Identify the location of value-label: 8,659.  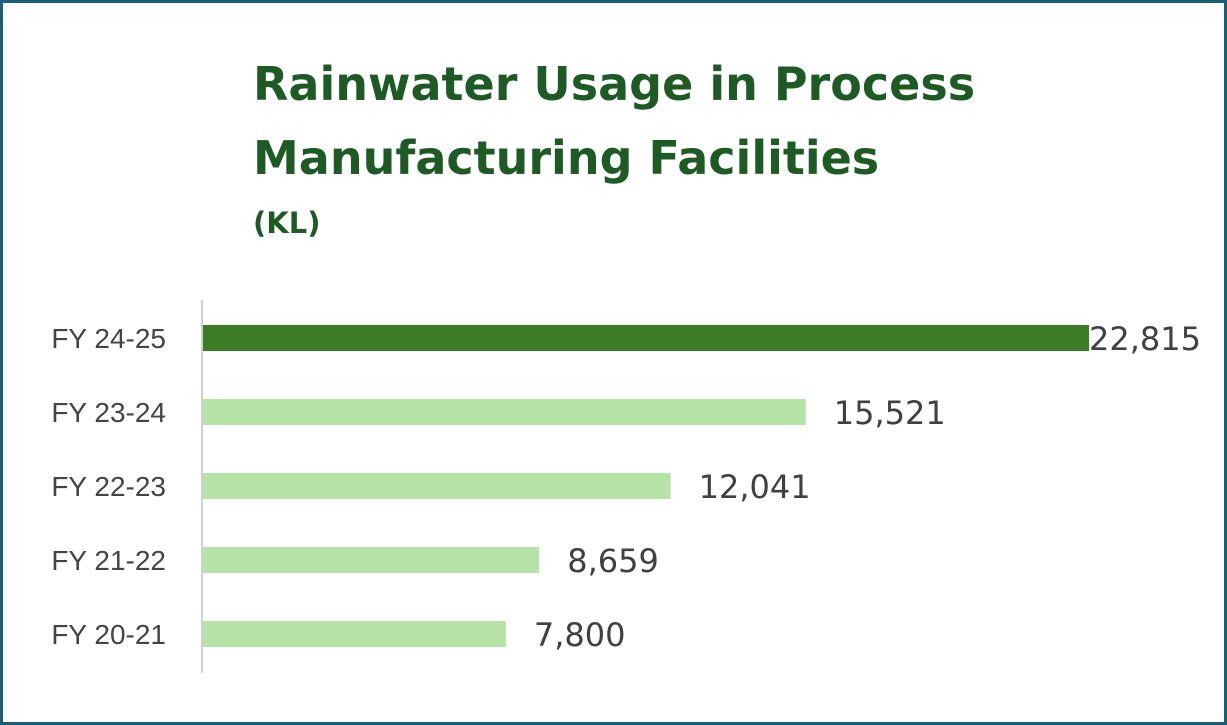
(613, 561).